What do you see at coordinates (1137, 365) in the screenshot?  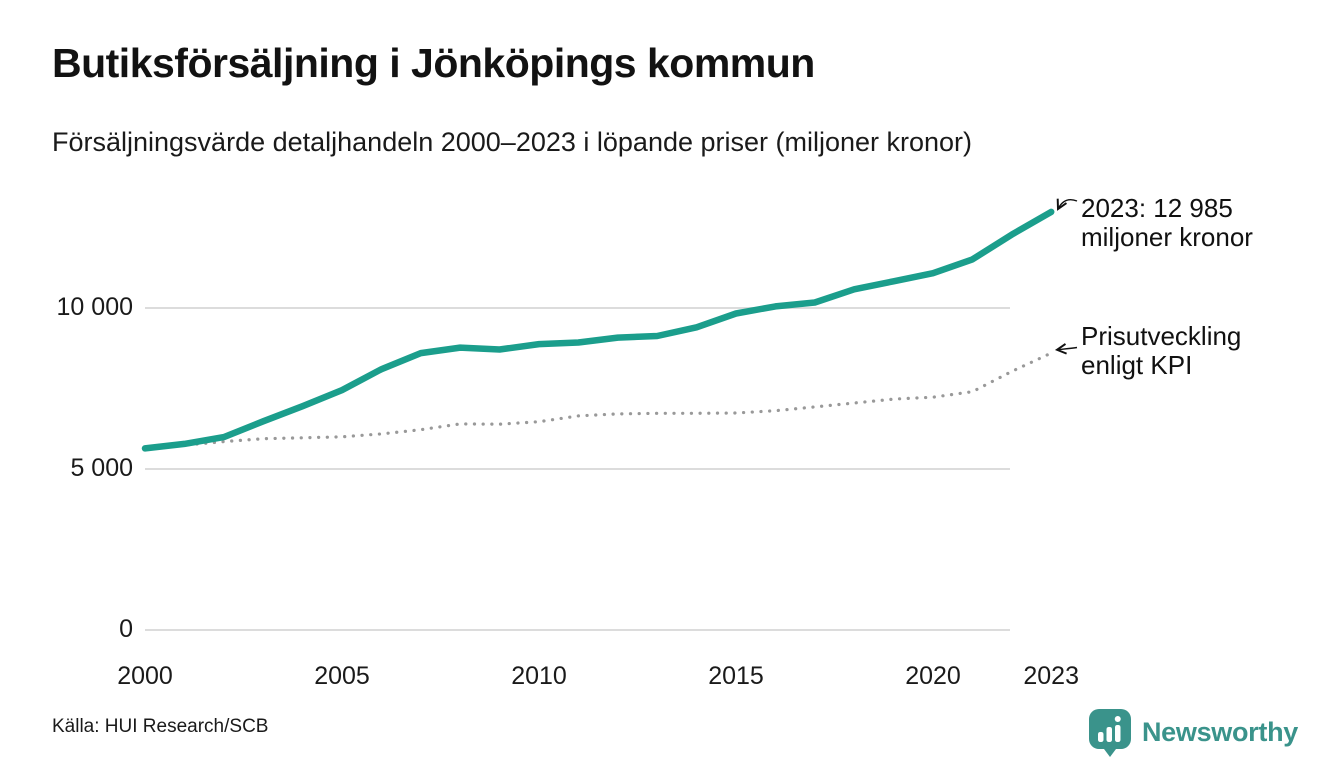 I see `annotation-line: enligt KPI` at bounding box center [1137, 365].